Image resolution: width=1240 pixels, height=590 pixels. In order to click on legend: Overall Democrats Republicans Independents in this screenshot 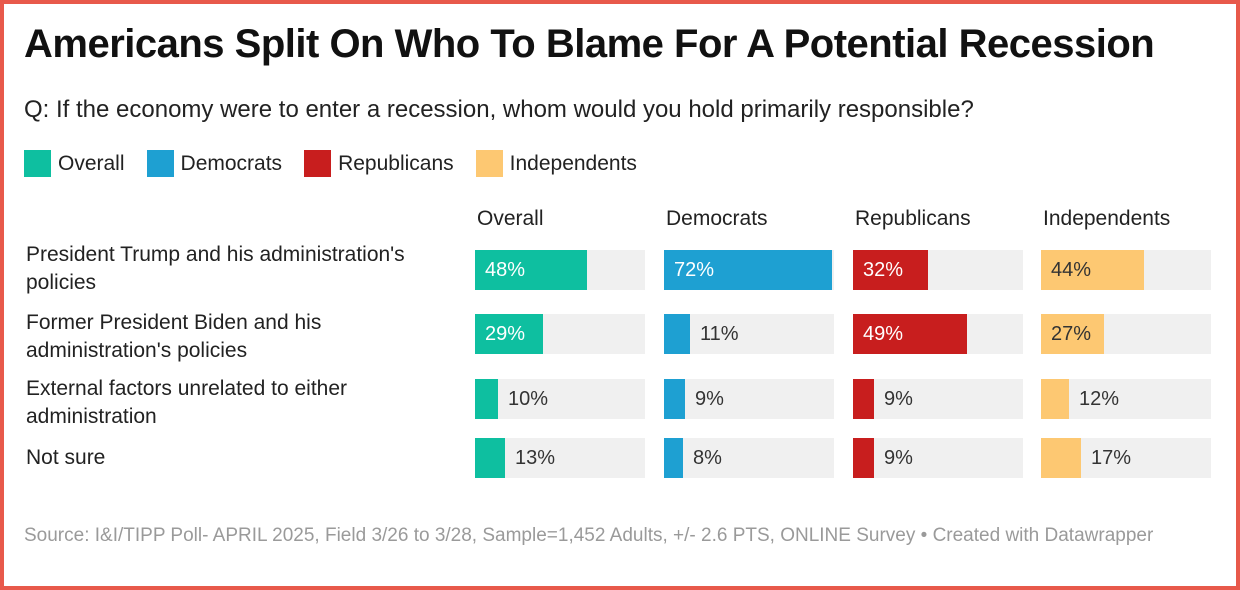, I will do `click(341, 163)`.